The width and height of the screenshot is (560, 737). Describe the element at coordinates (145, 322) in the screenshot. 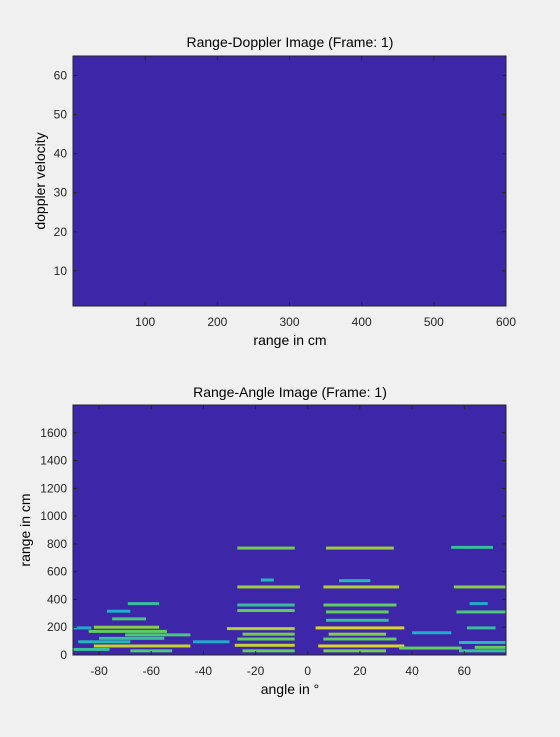

I see `range-doppler-x-tick-label: 100` at that location.